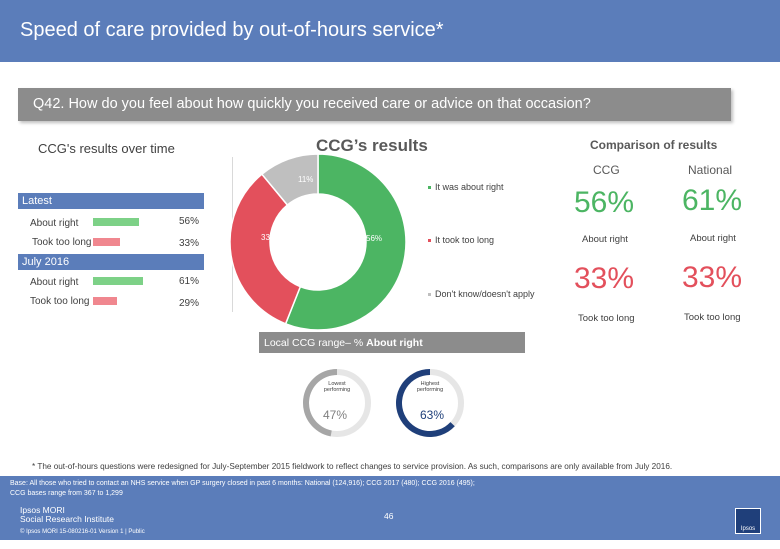 The image size is (780, 549). Describe the element at coordinates (106, 148) in the screenshot. I see `over-time-title: CCG's results over time` at that location.